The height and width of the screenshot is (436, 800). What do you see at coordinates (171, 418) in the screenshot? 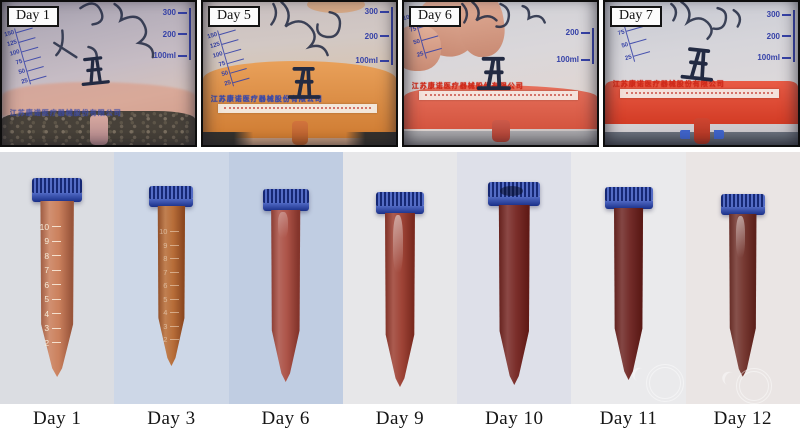
I see `tube-caption-day-3: Day 3` at bounding box center [171, 418].